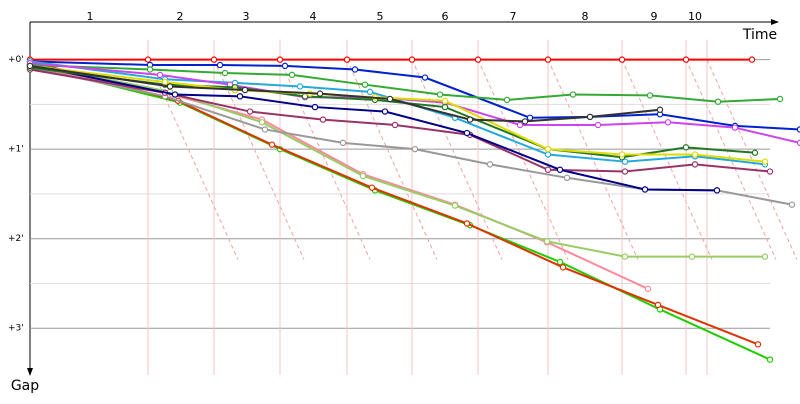 The width and height of the screenshot is (800, 404). Describe the element at coordinates (16, 150) in the screenshot. I see `y-tick-label: +1'` at that location.